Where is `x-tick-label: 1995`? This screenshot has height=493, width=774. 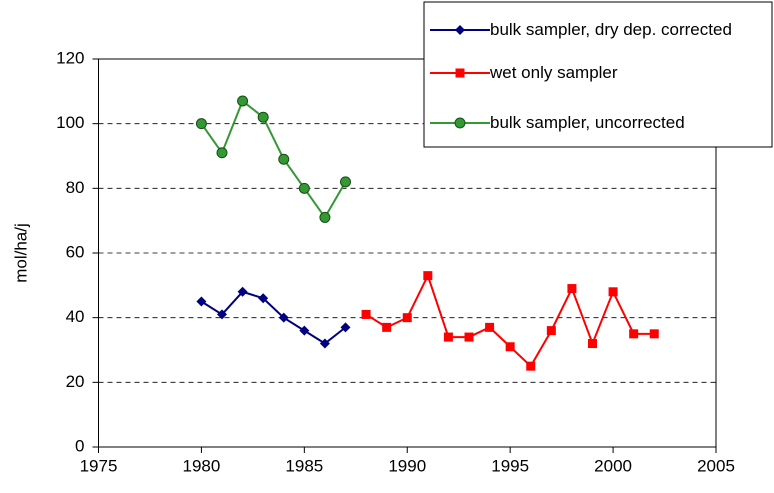 x-tick-label: 1995 is located at coordinates (510, 465).